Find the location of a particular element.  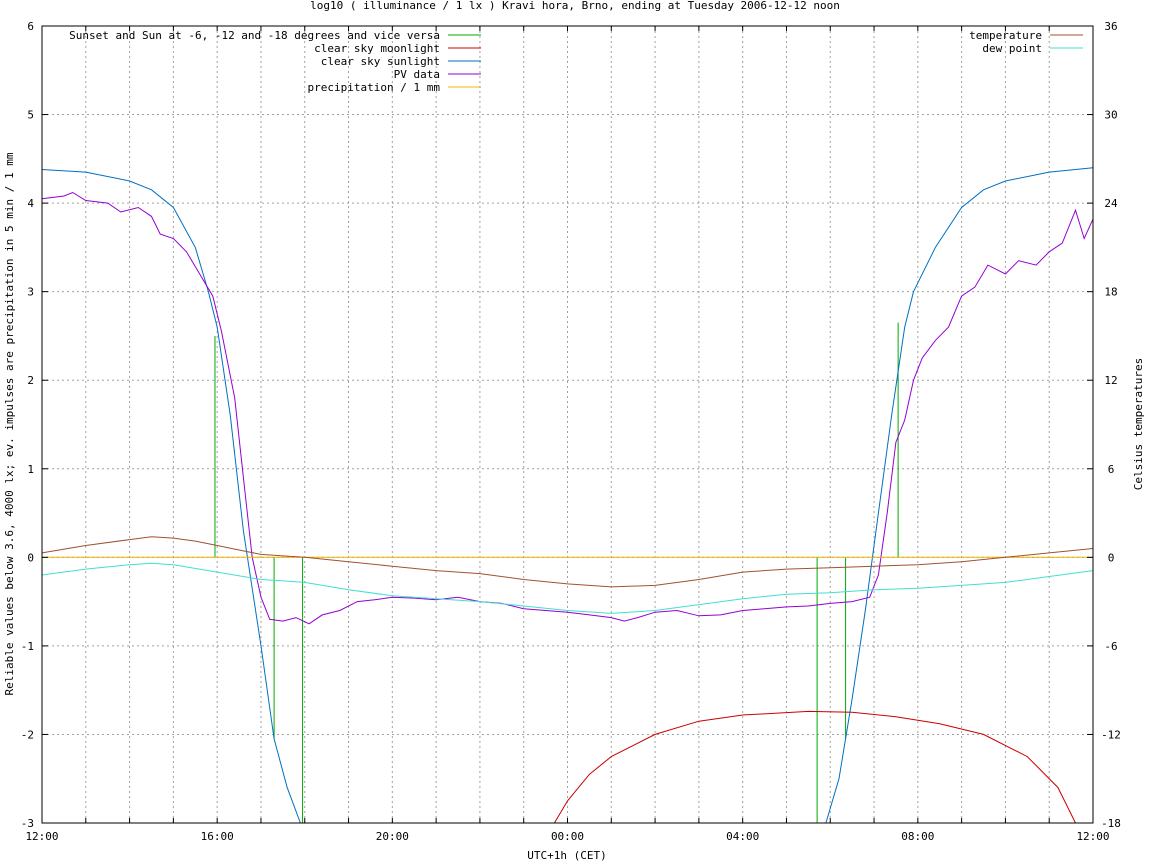

y2-tick-label: 18 is located at coordinates (1110, 292).